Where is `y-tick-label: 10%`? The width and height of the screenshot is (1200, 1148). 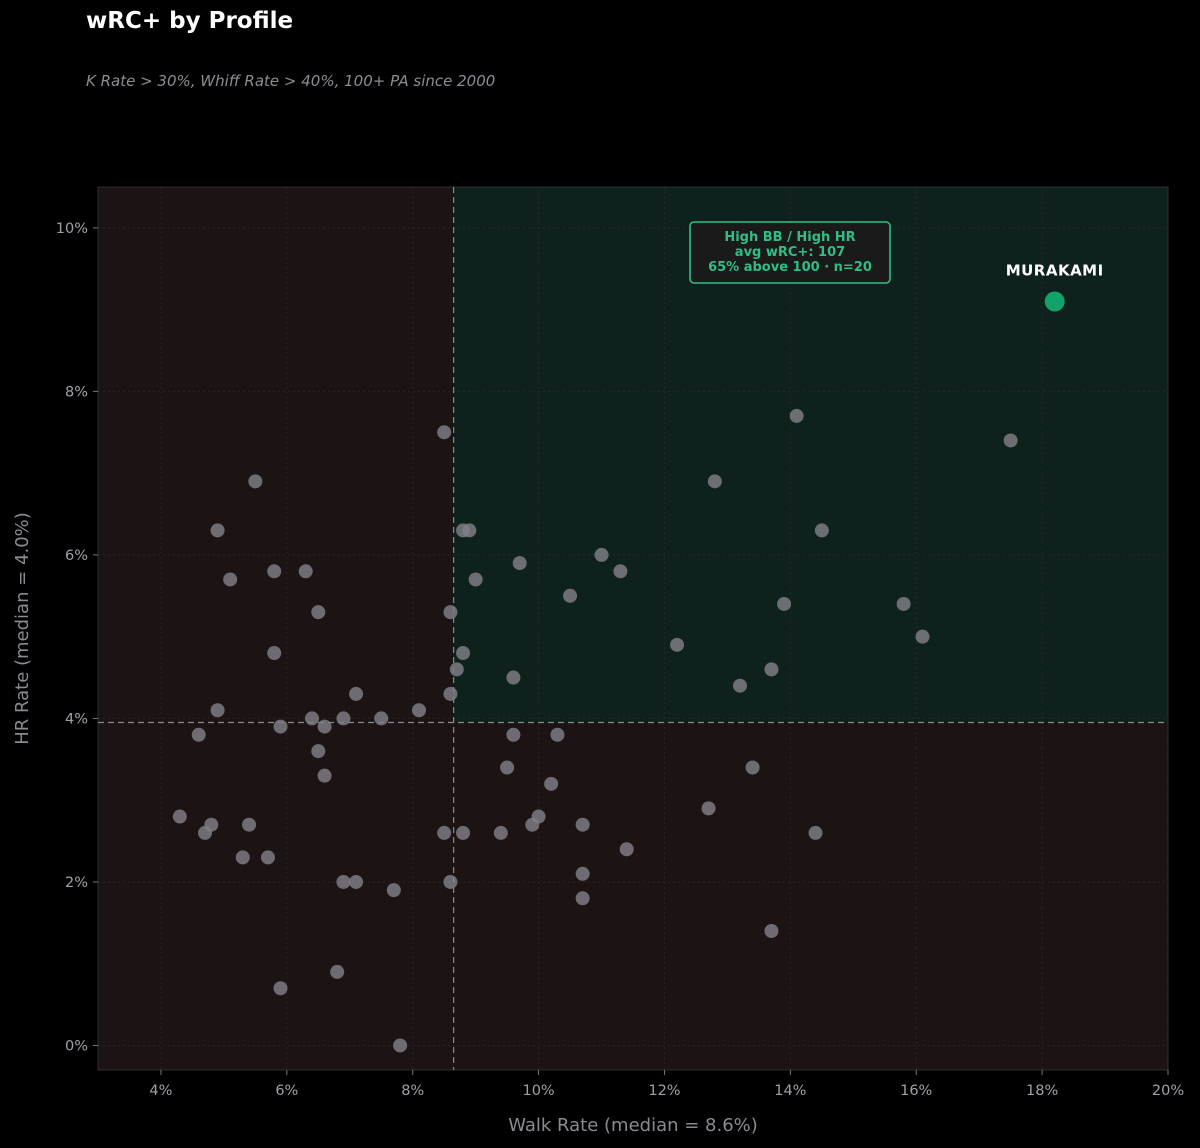
y-tick-label: 10% is located at coordinates (72, 229).